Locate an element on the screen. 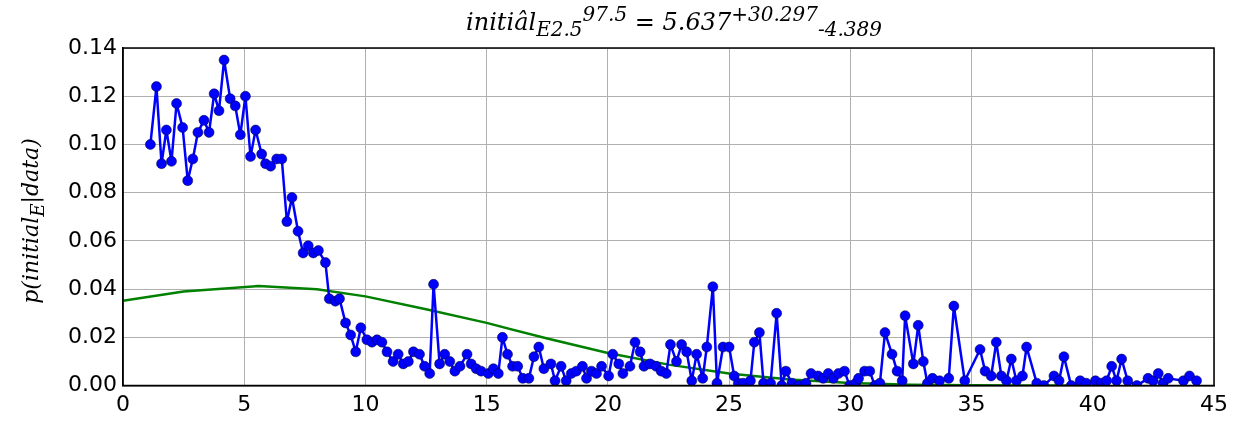 The image size is (1242, 426). y-tick-label: 0.08 is located at coordinates (92, 191).